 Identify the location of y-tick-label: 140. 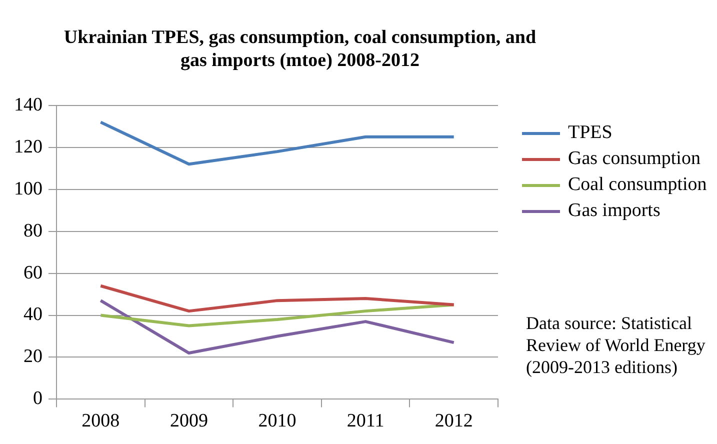
(28, 105).